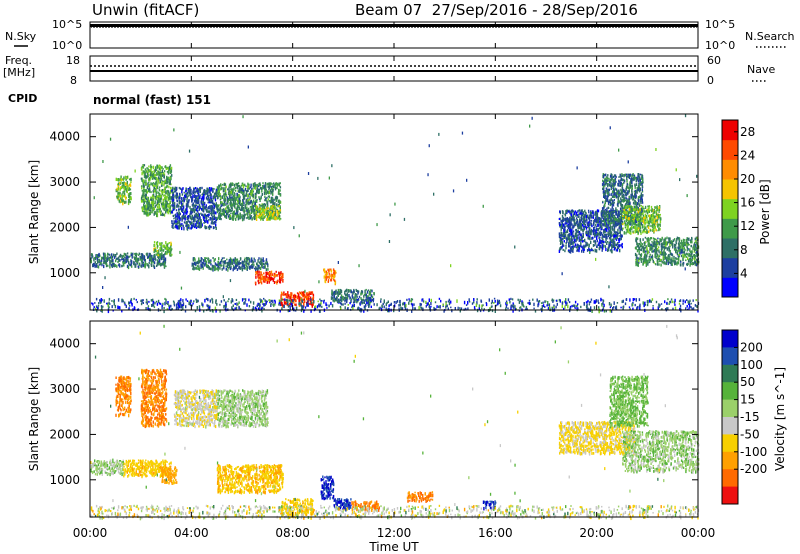 This screenshot has height=554, width=800. Describe the element at coordinates (710, 80) in the screenshot. I see `nave-tick-bottom: 0` at that location.